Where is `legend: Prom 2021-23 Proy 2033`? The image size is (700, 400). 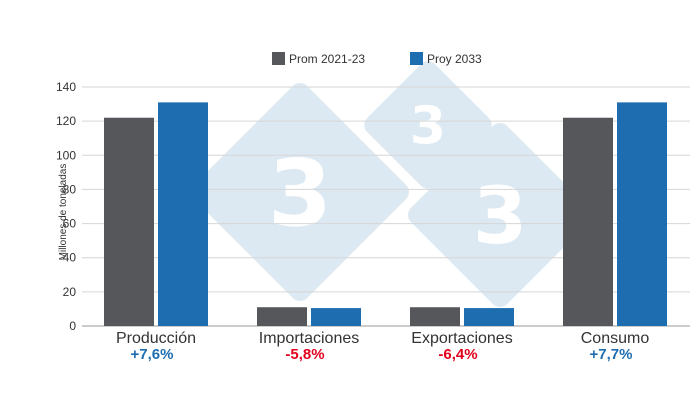 legend: Prom 2021-23 Proy 2033 is located at coordinates (377, 59).